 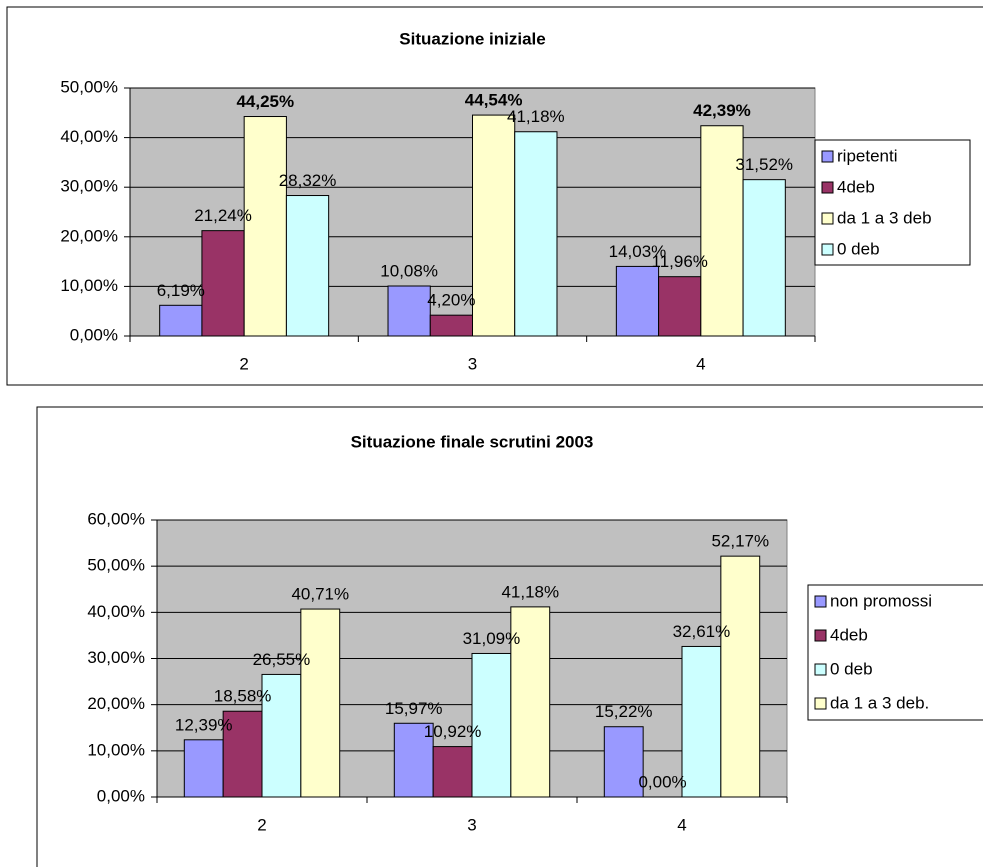 What do you see at coordinates (265, 101) in the screenshot?
I see `value-label: 44,25%` at bounding box center [265, 101].